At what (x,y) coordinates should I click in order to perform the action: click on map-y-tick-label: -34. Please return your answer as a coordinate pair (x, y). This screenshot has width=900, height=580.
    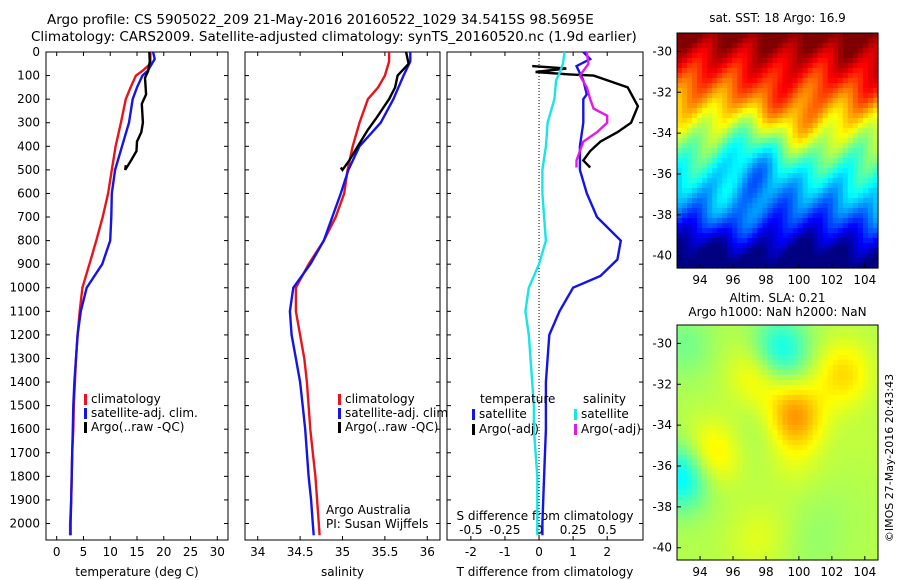
    Looking at the image, I should click on (662, 133).